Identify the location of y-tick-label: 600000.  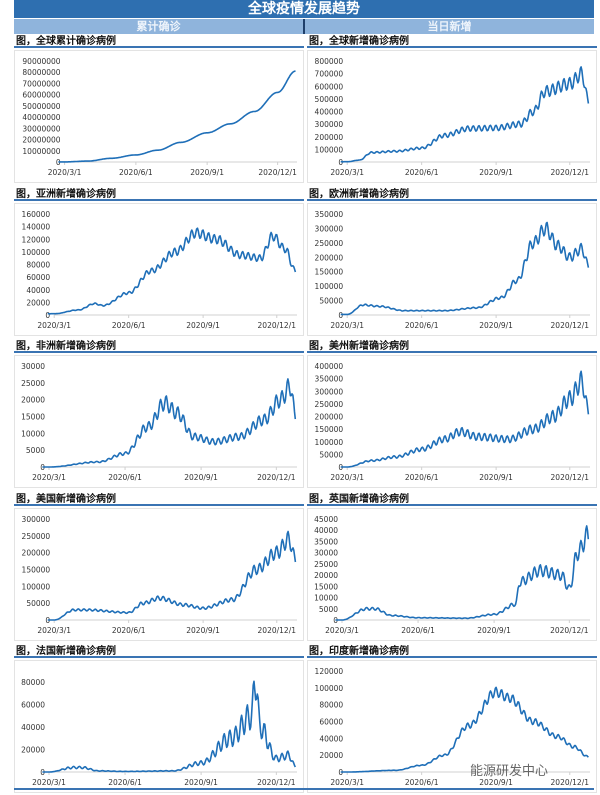
(329, 86).